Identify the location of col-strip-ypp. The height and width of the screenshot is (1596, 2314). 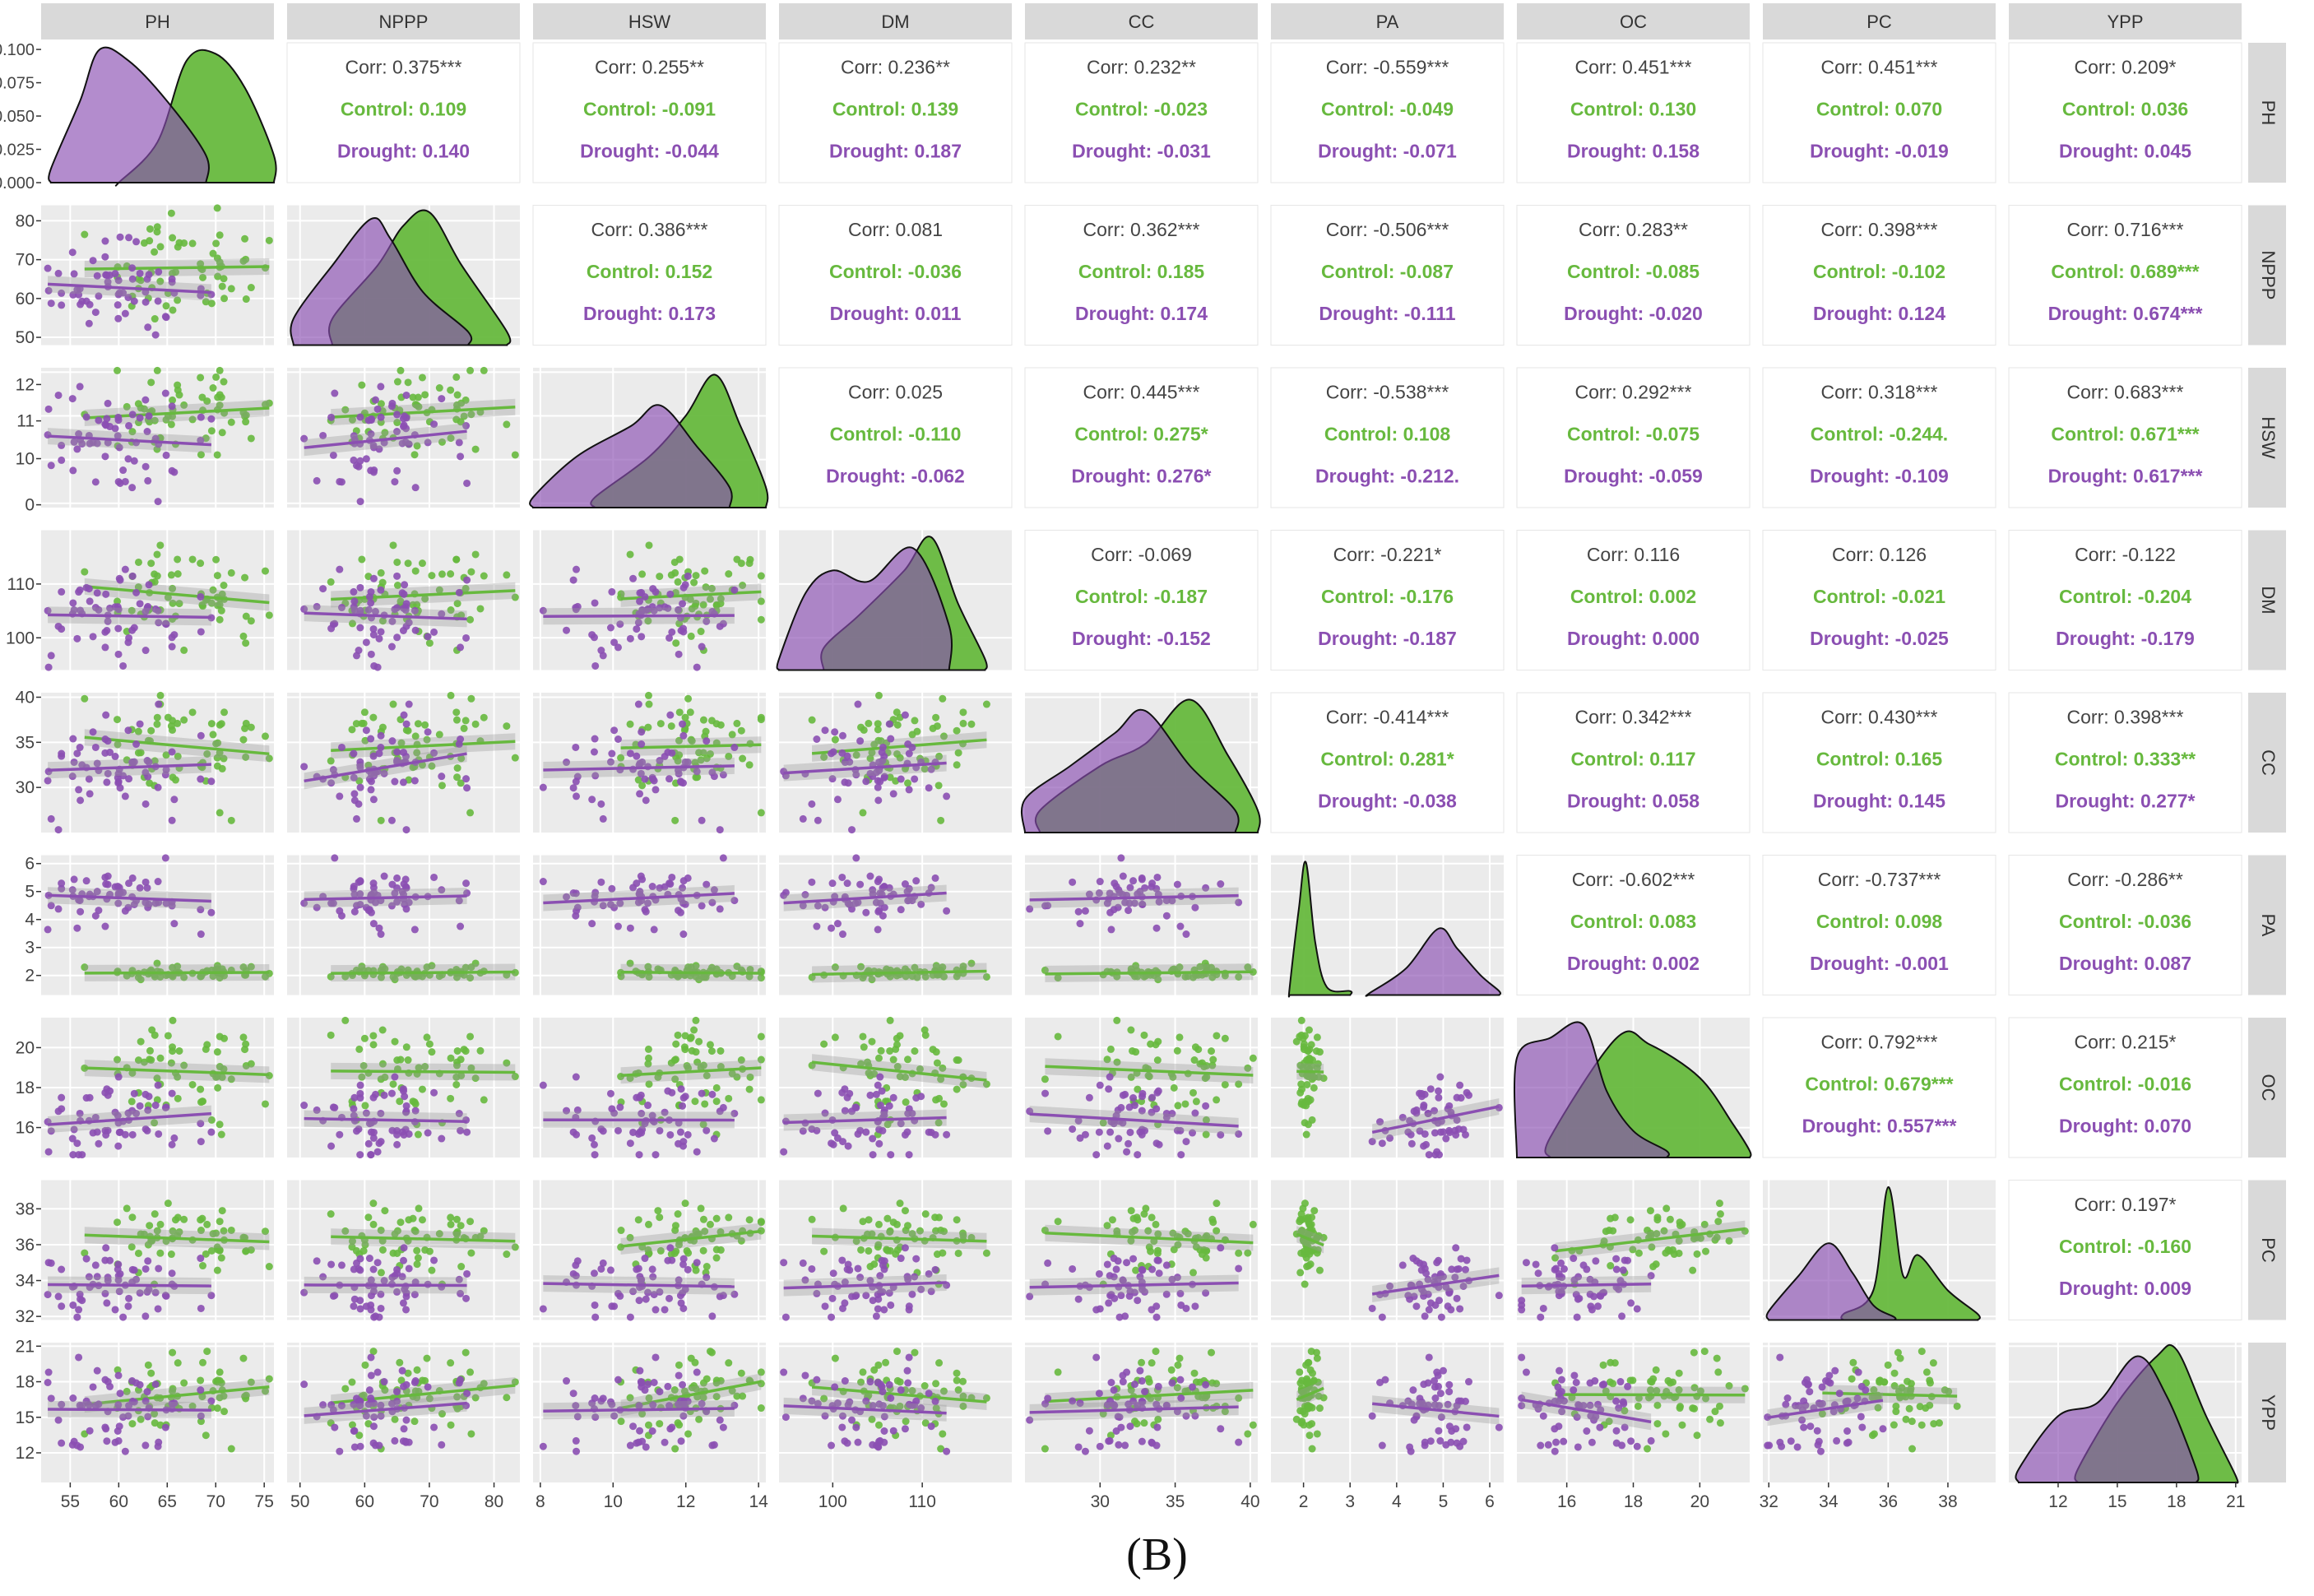
(2125, 21).